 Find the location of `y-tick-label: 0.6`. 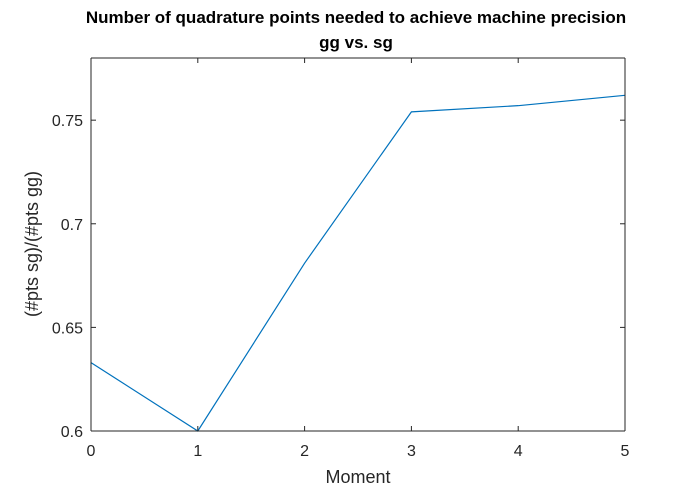

y-tick-label: 0.6 is located at coordinates (72, 432).